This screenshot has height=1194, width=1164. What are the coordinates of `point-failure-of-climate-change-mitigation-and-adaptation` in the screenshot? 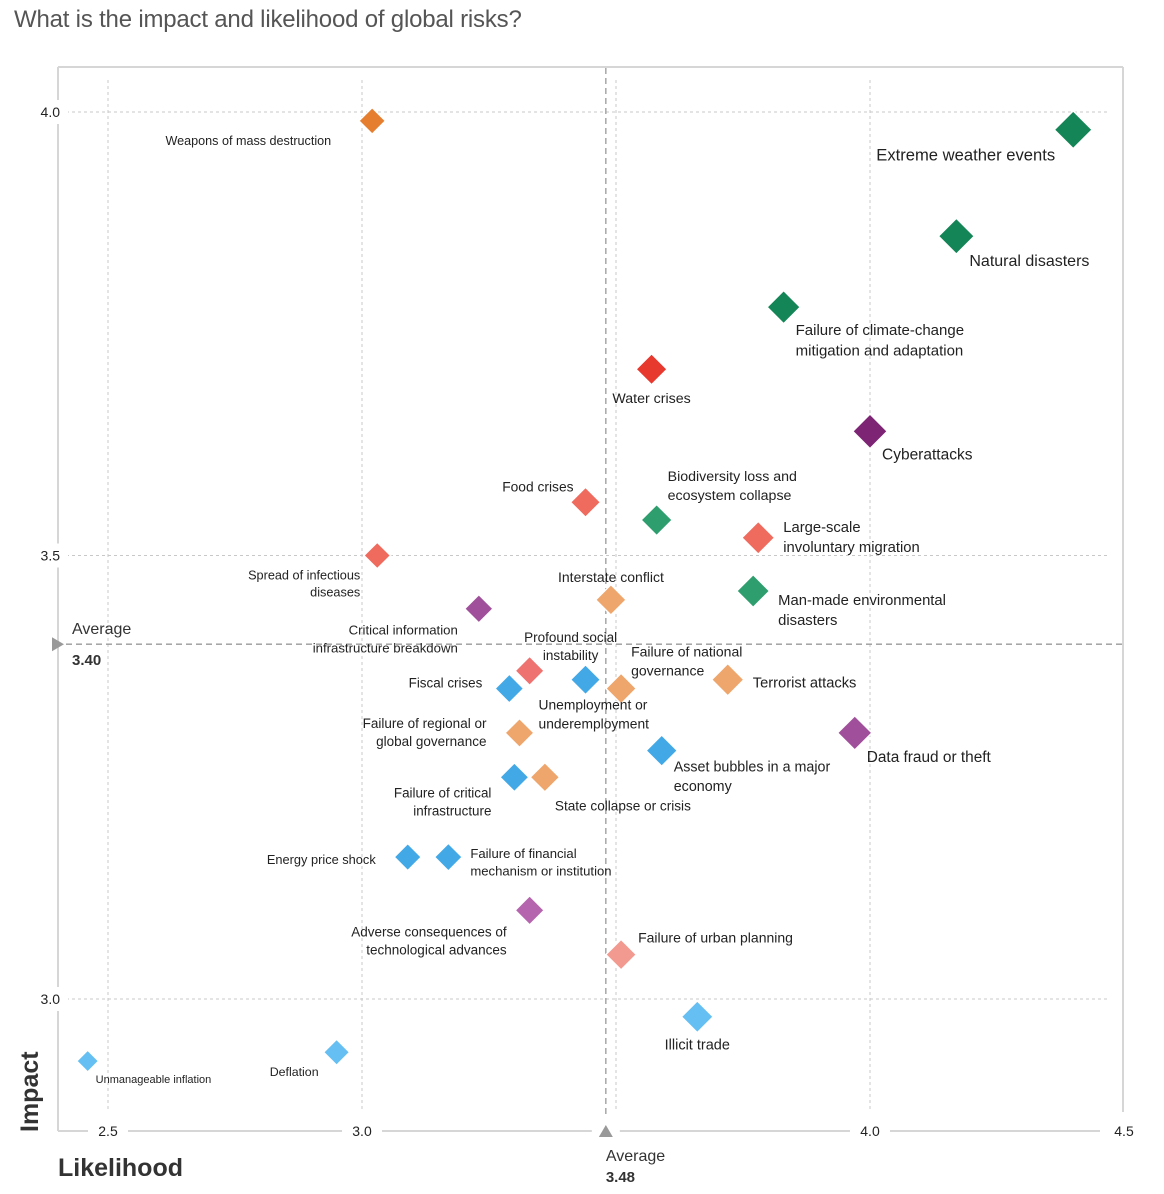 It's located at (783, 307).